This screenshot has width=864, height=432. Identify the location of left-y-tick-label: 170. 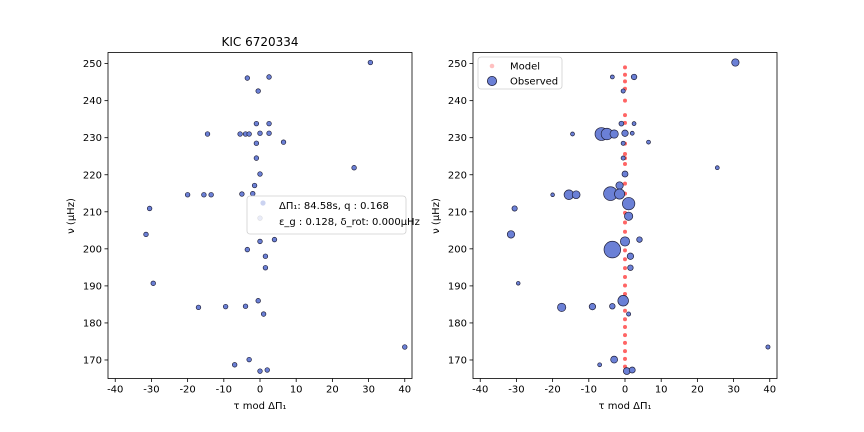
(92, 360).